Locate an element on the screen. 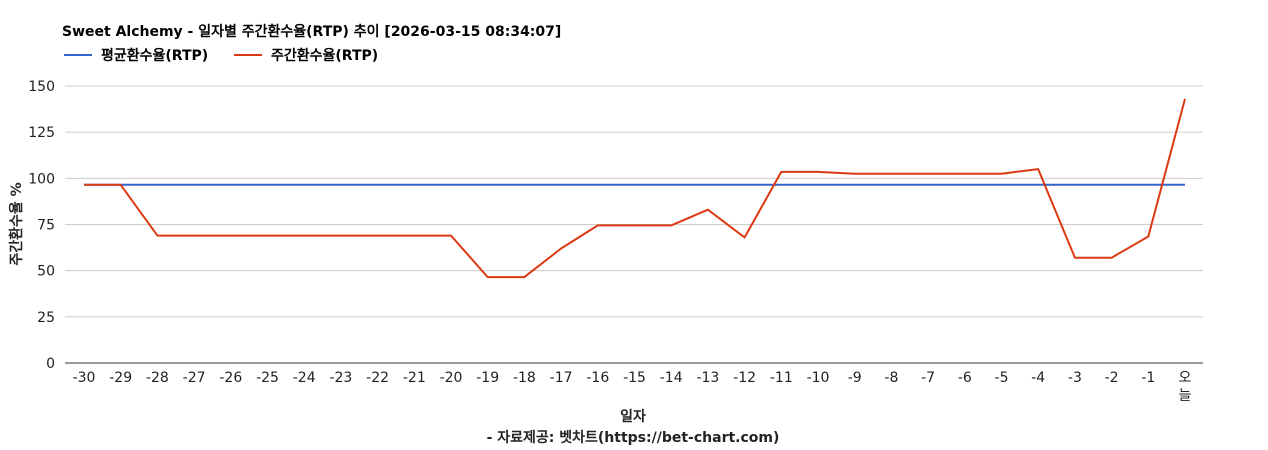 The height and width of the screenshot is (450, 1268). x-tick-label: -9 is located at coordinates (855, 378).